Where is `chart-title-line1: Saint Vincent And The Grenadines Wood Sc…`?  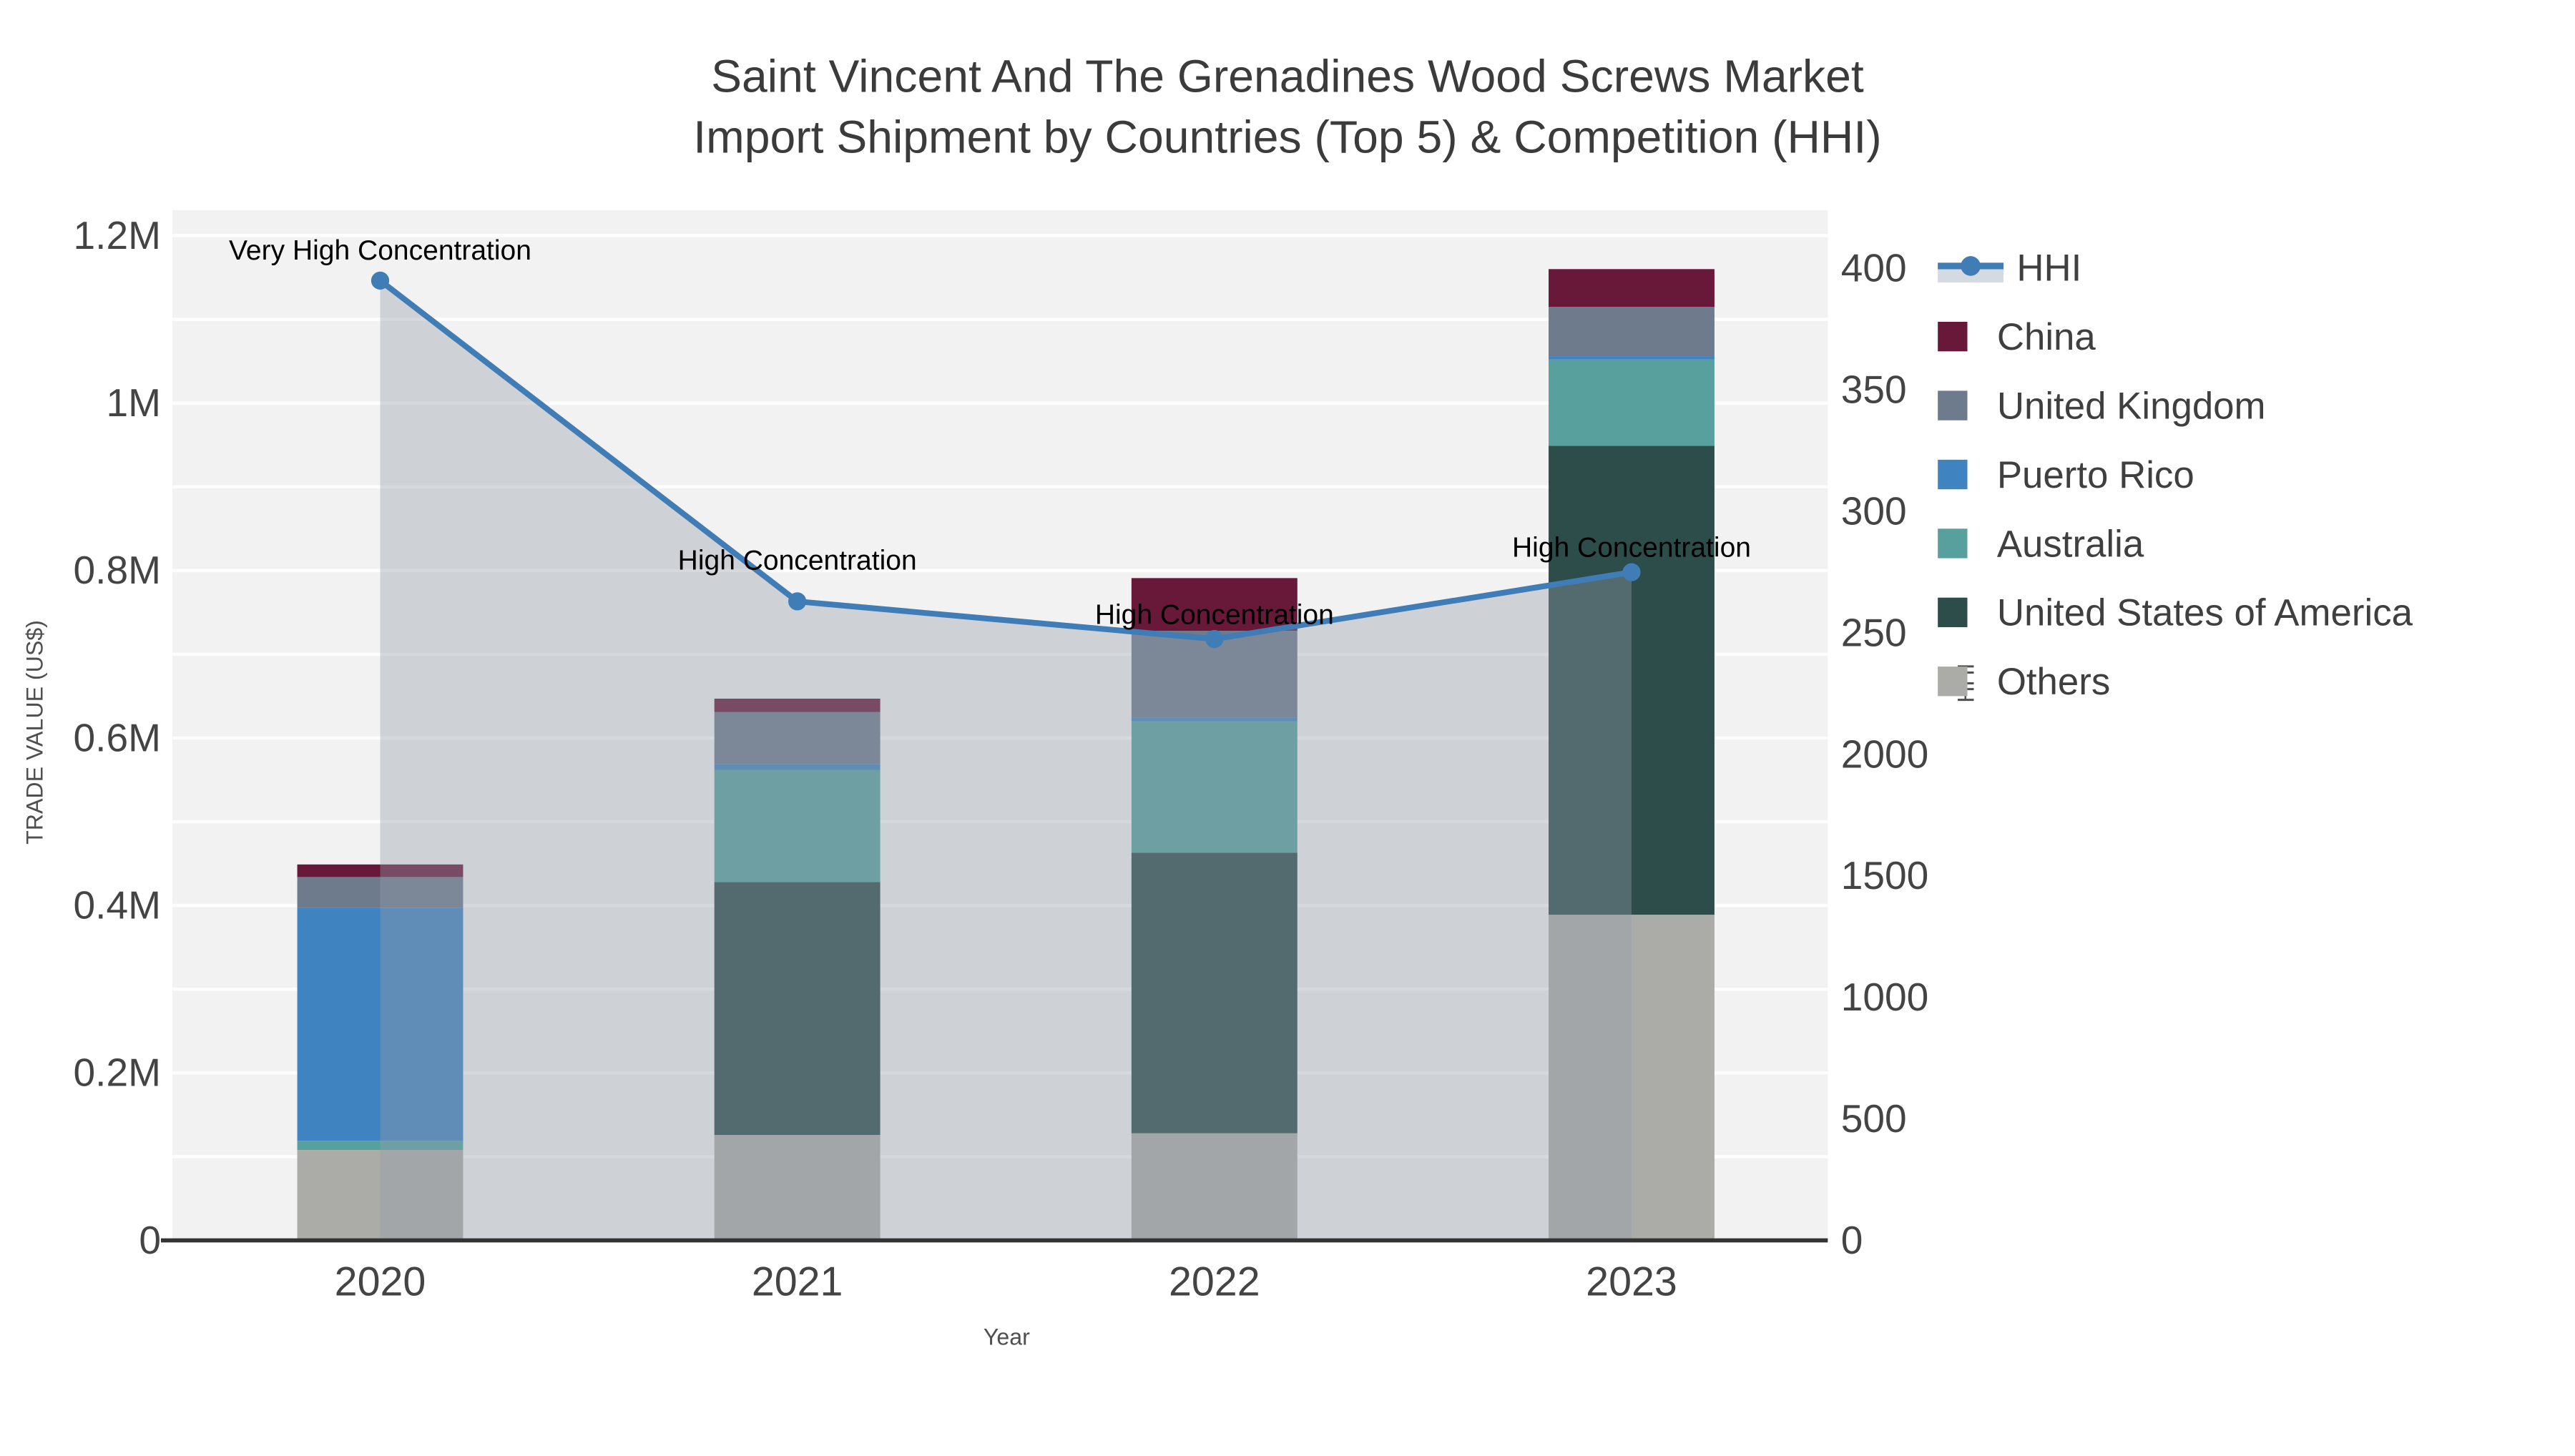 chart-title-line1: Saint Vincent And The Grenadines Wood Sc… is located at coordinates (1287, 76).